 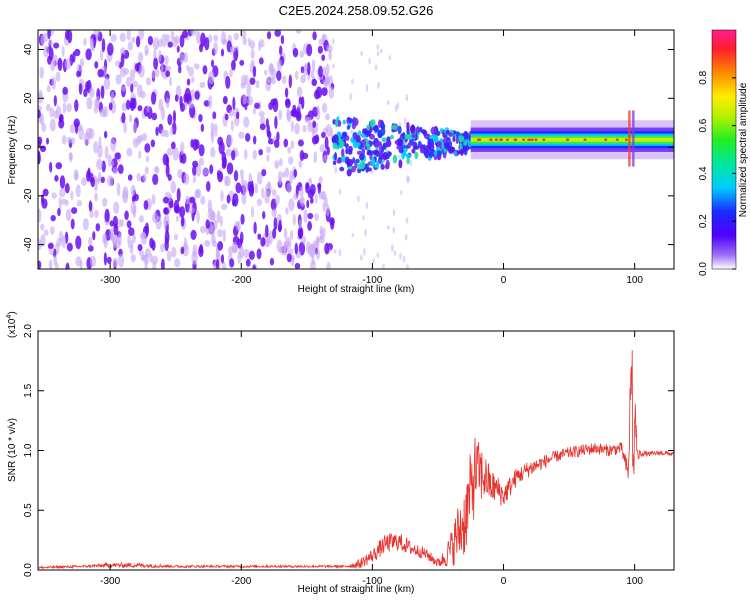 I want to click on x-tick-label: -100, so click(x=372, y=581).